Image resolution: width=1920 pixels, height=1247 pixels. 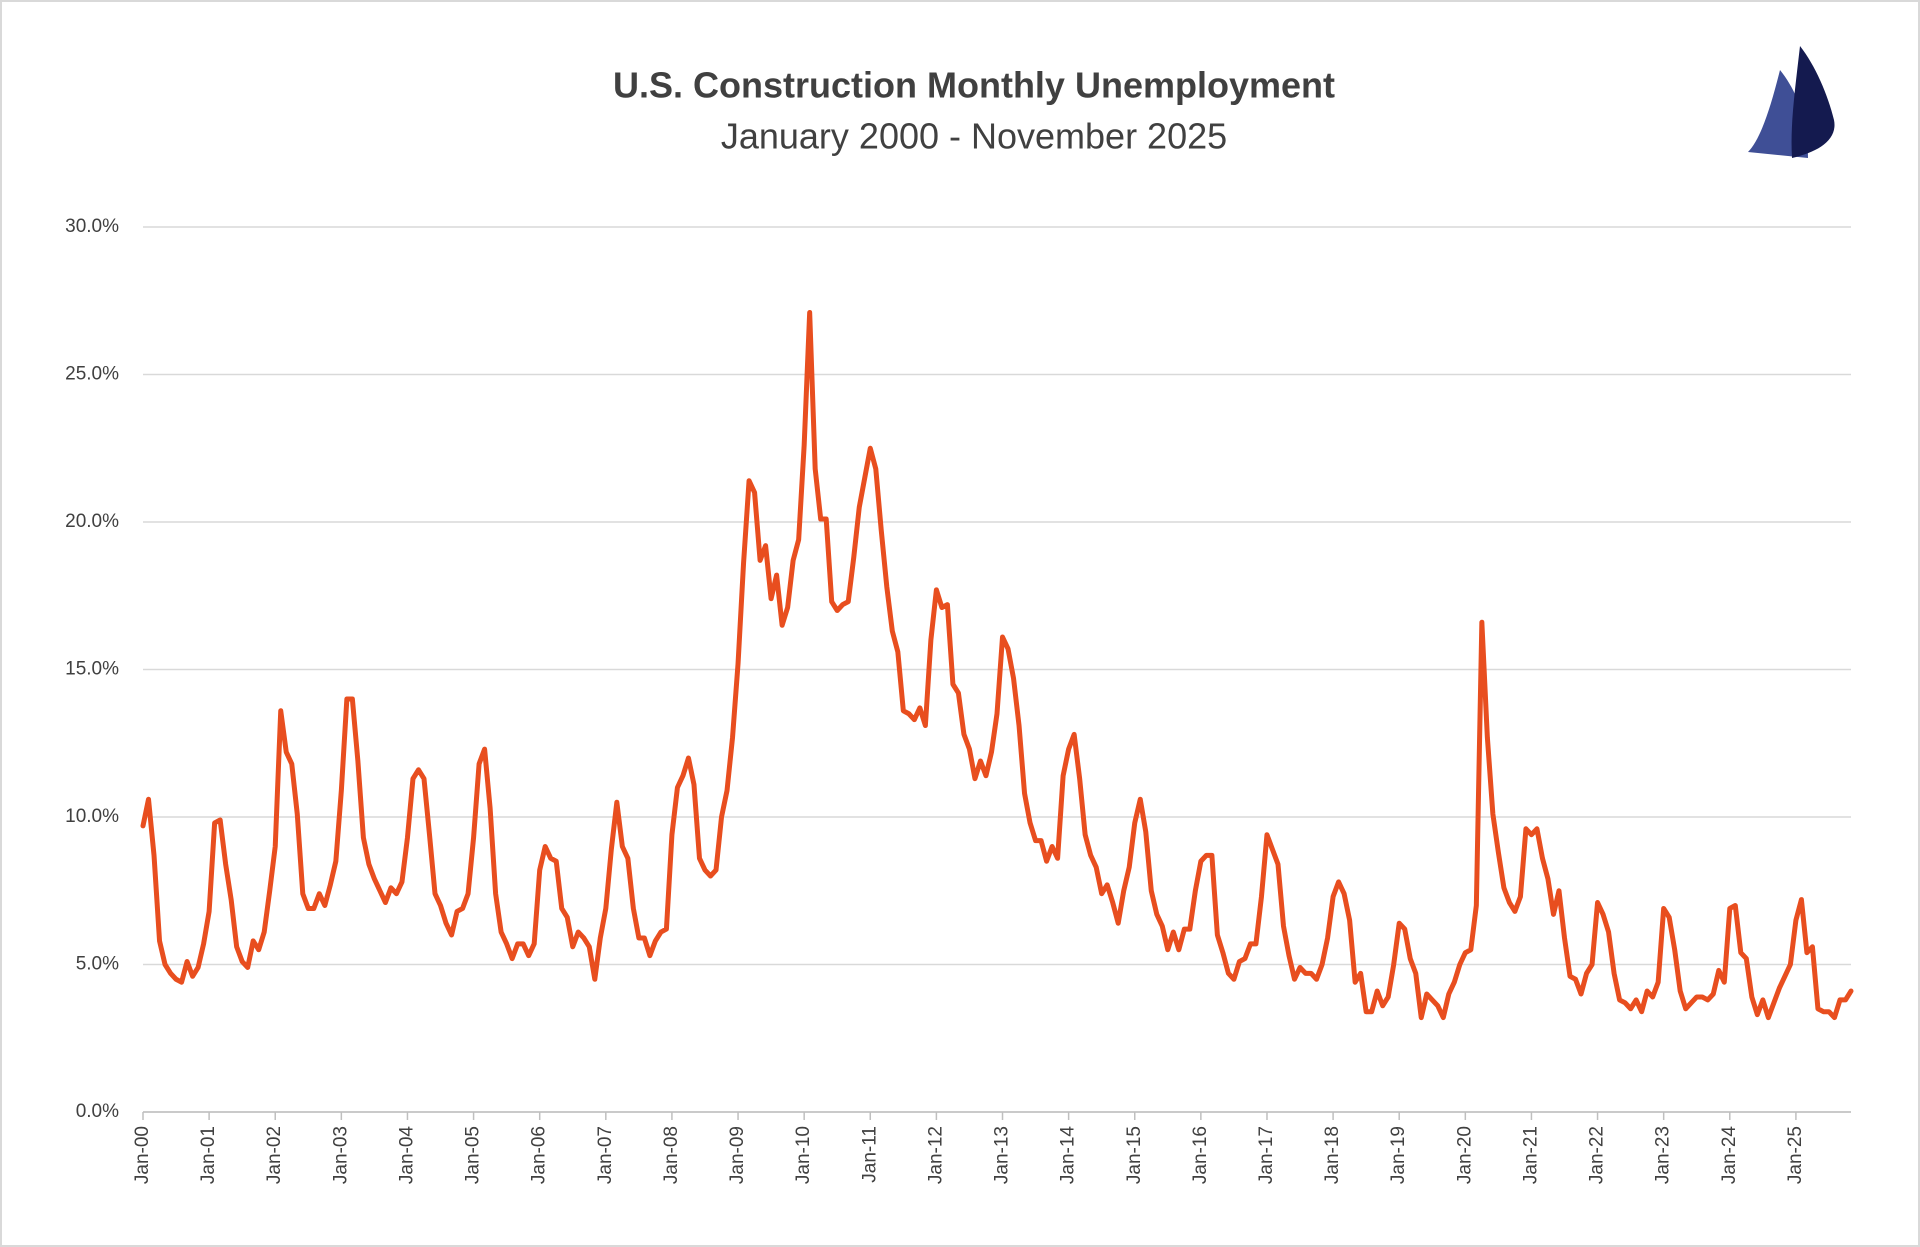 I want to click on y-tick-label: 25.0%, so click(x=92, y=374).